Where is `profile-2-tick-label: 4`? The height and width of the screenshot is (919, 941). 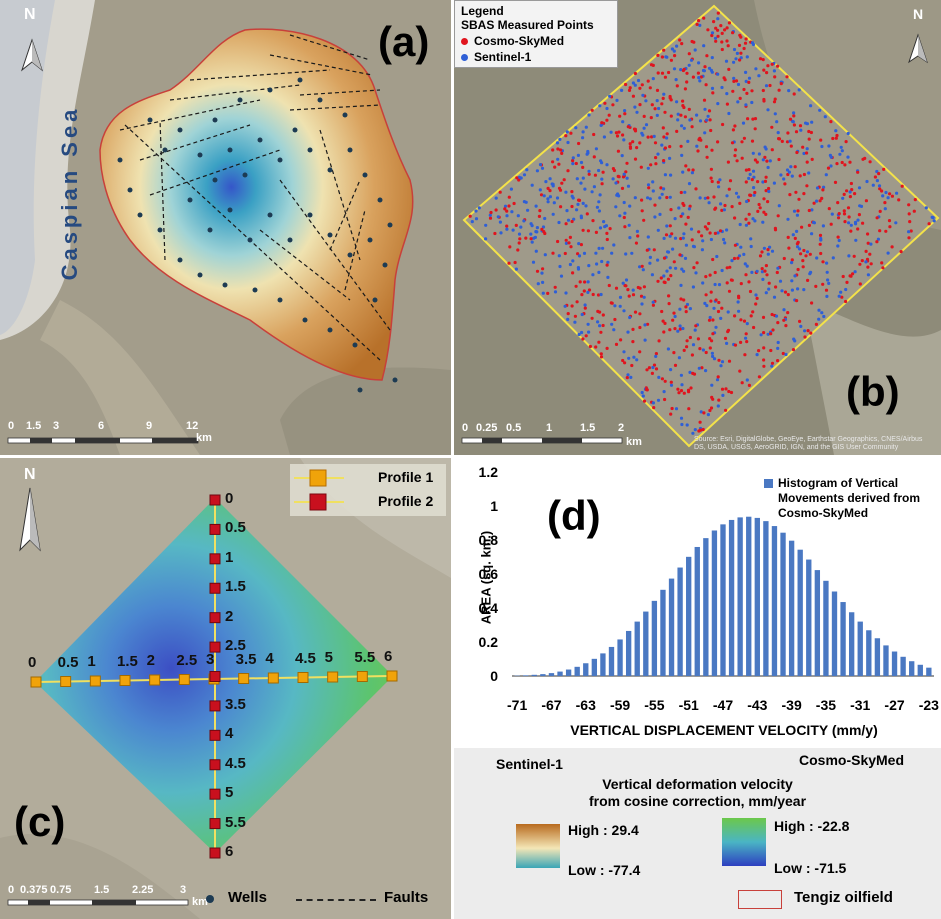
profile-2-tick-label: 4 is located at coordinates (229, 734).